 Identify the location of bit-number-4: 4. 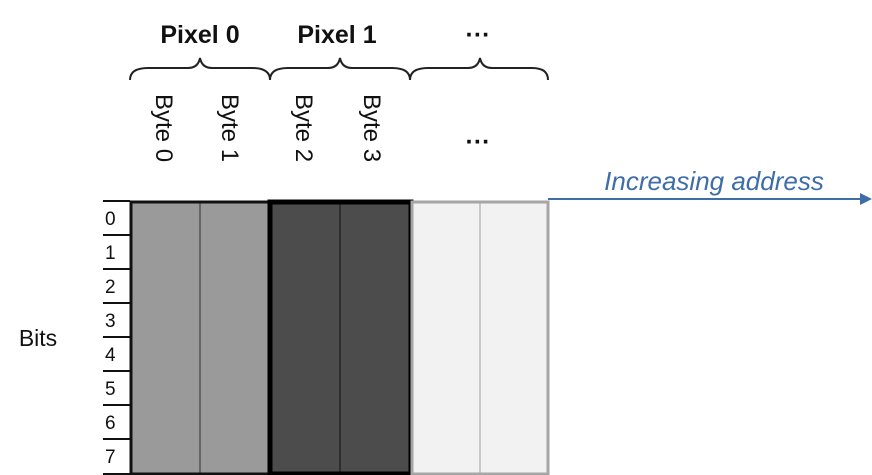
(110, 355).